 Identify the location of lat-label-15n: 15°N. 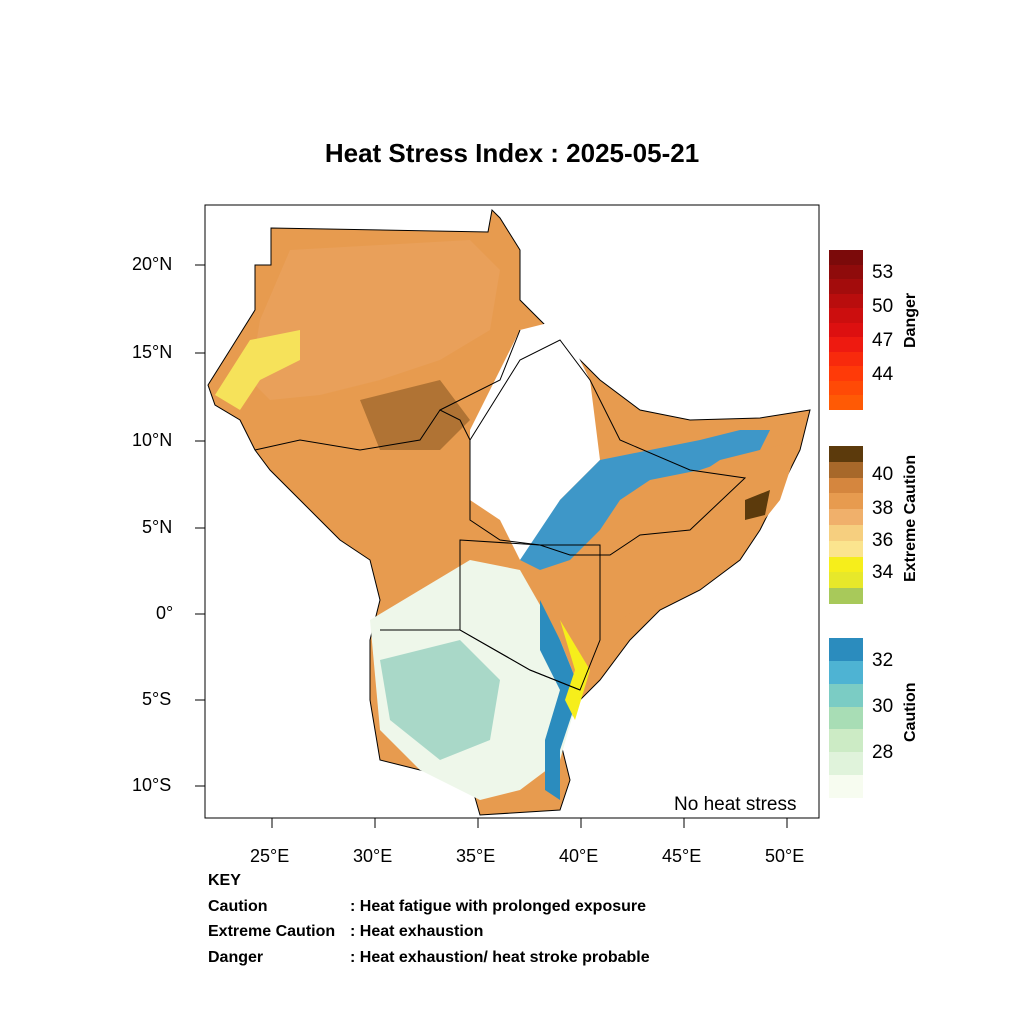
(152, 352).